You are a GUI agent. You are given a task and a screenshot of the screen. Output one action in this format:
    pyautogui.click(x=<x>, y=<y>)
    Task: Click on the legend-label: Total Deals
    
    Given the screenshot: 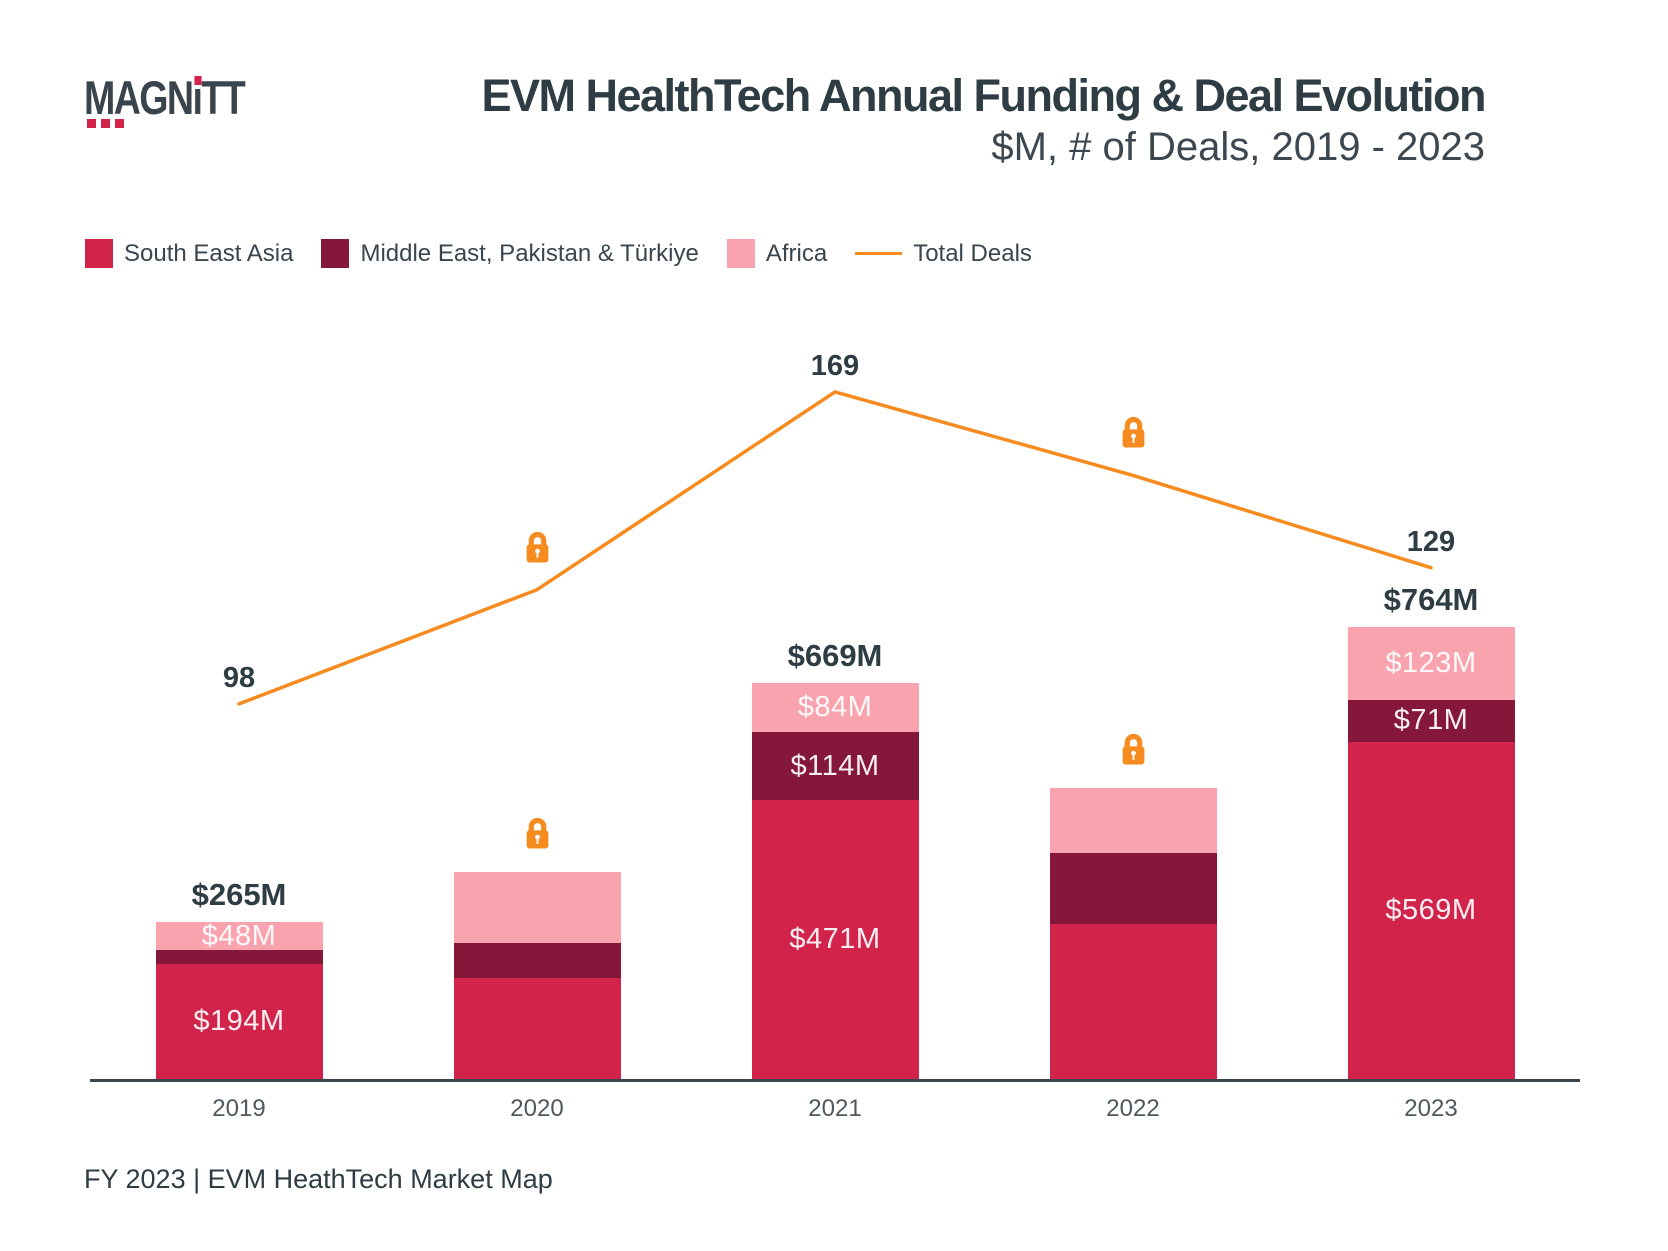 What is the action you would take?
    pyautogui.click(x=972, y=253)
    